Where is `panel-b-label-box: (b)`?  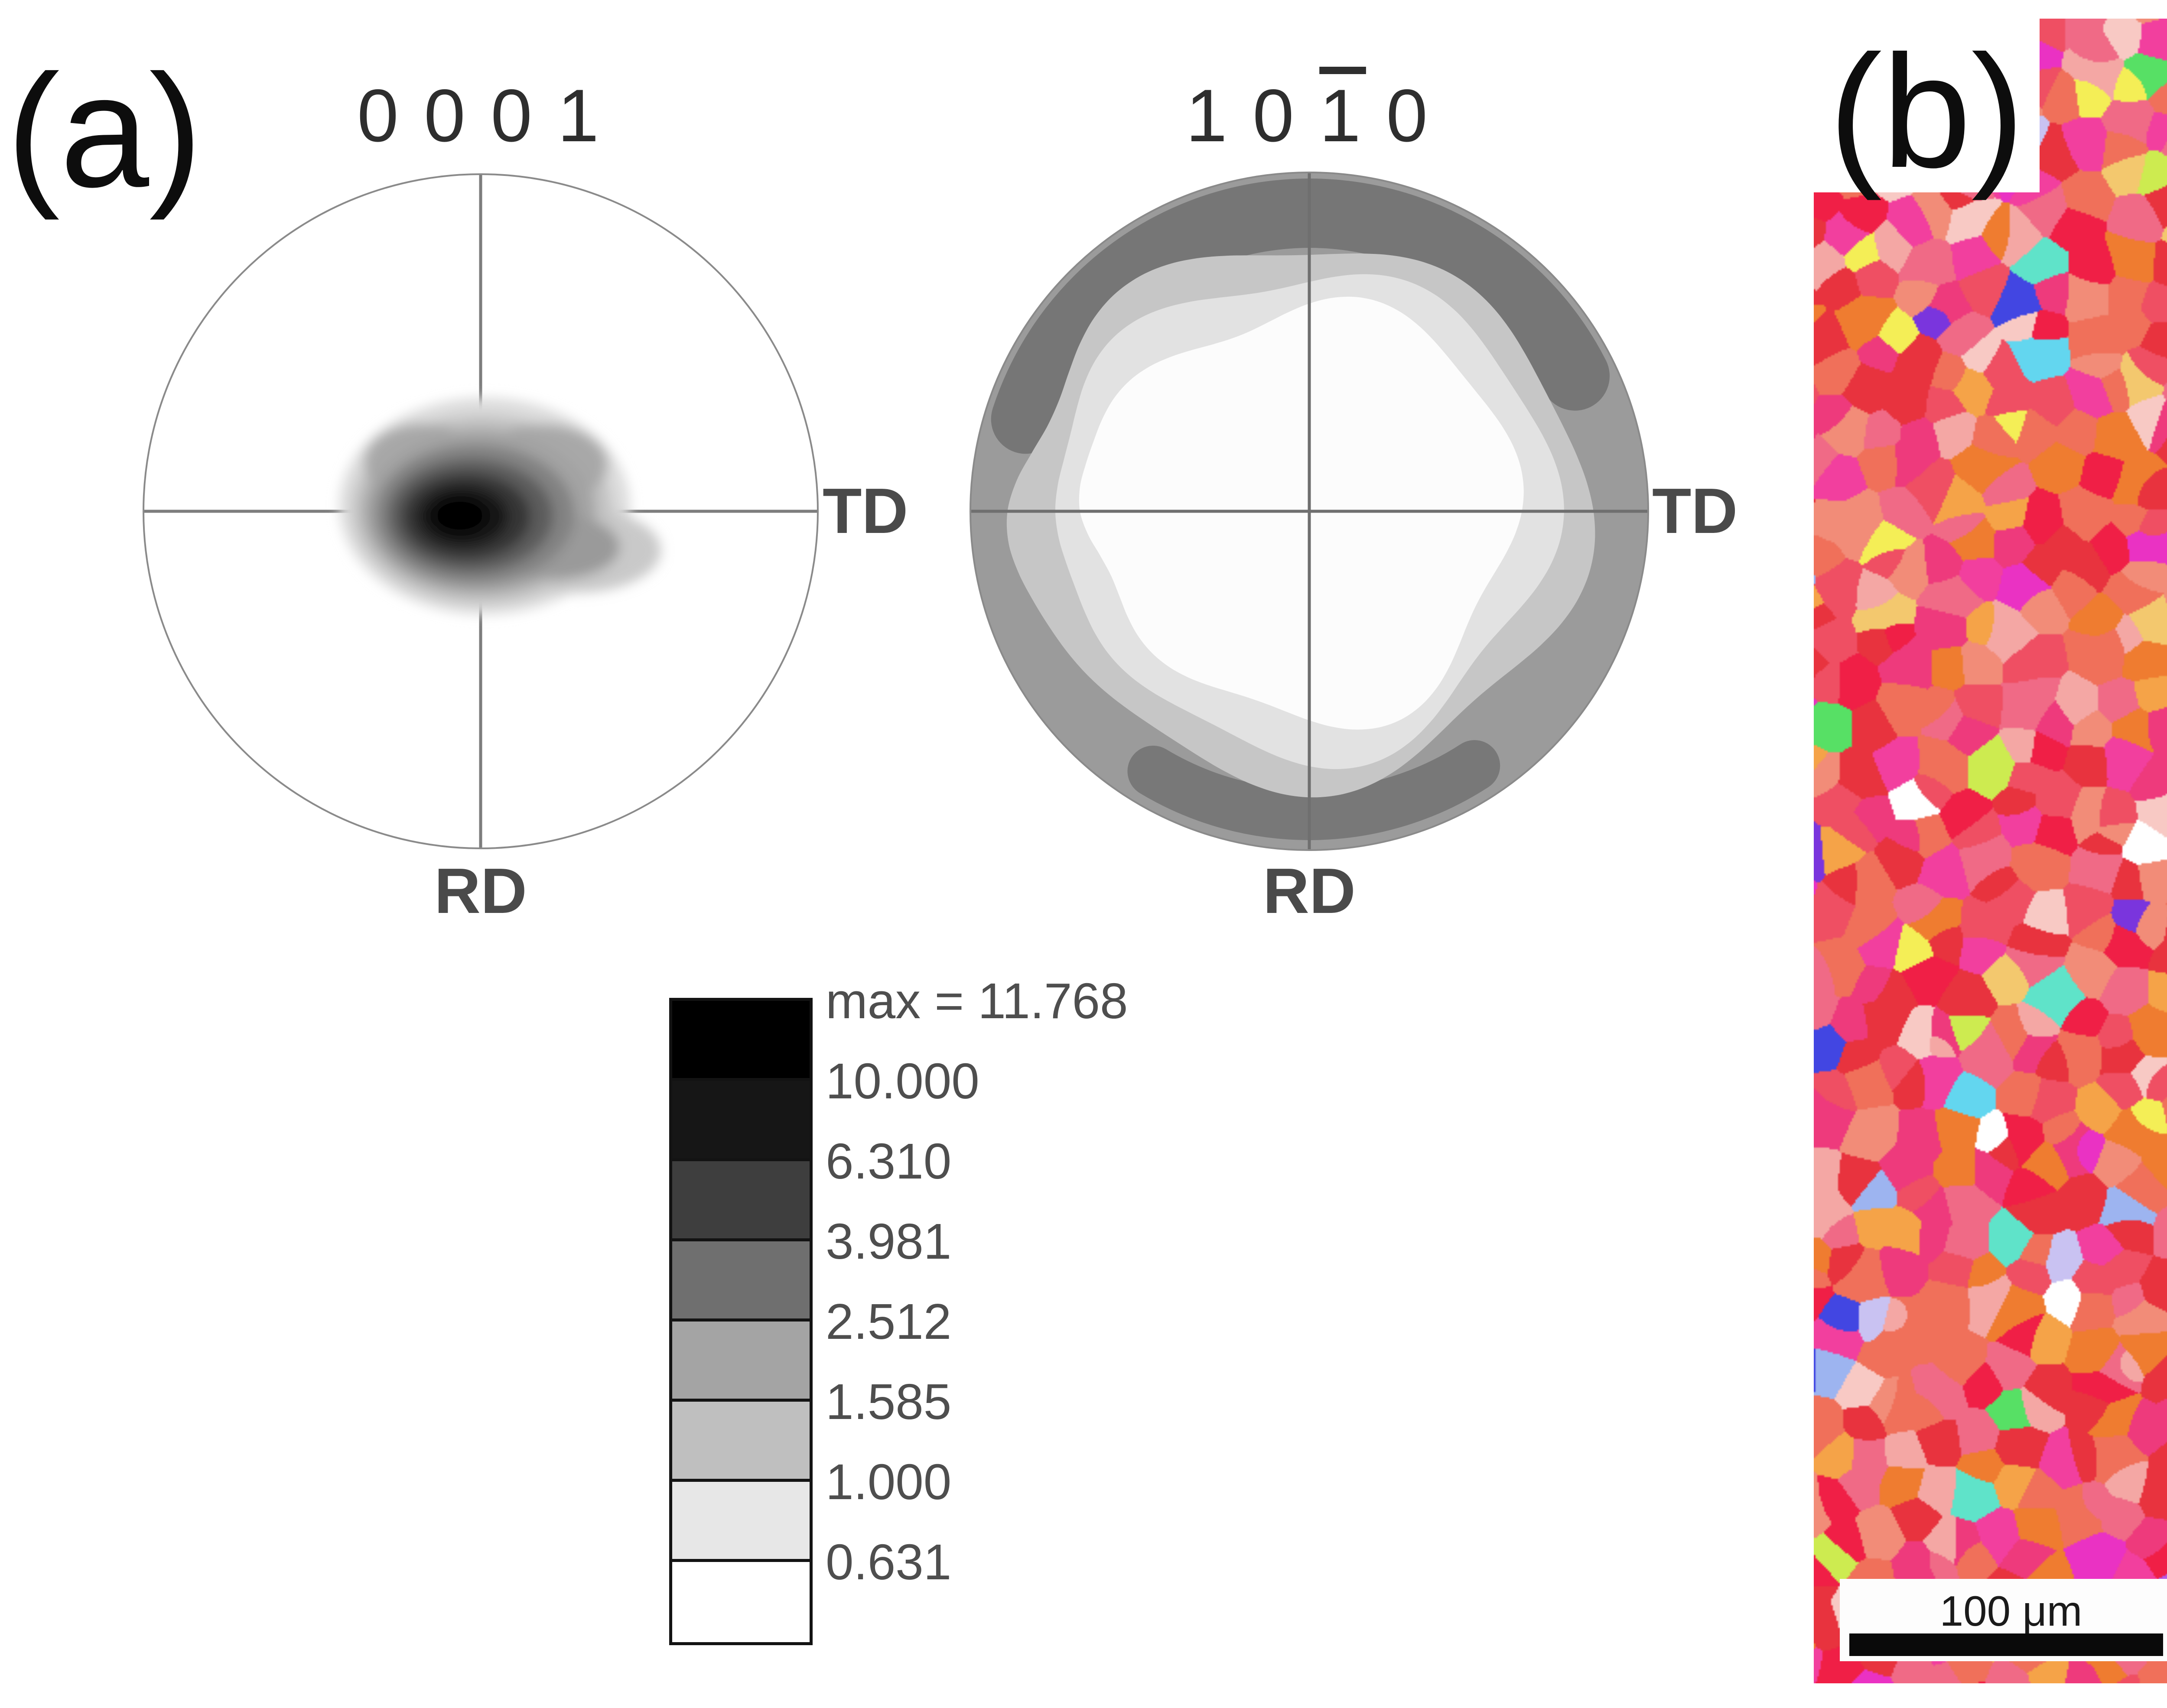 panel-b-label-box: (b) is located at coordinates (1927, 110).